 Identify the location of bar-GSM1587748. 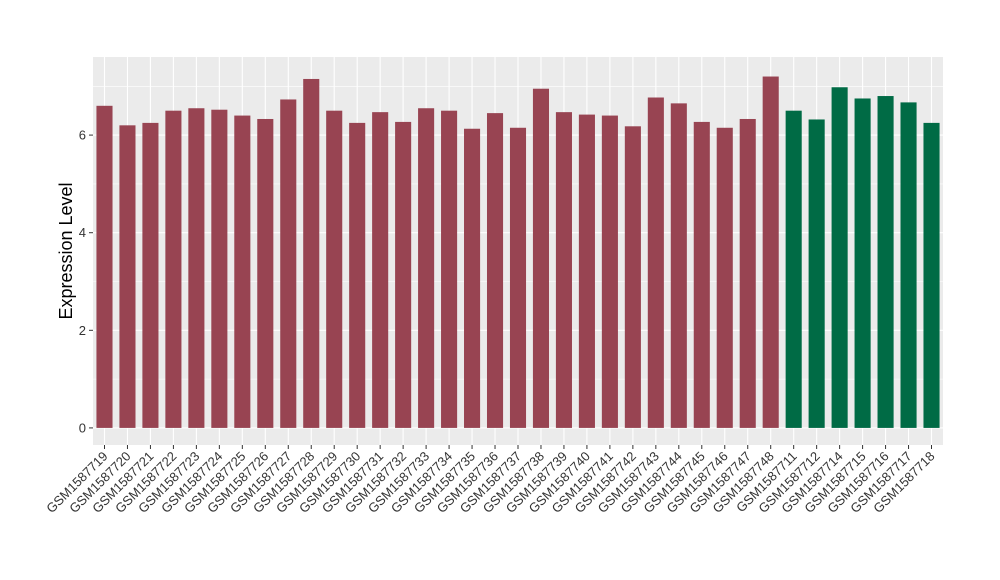
(770, 252).